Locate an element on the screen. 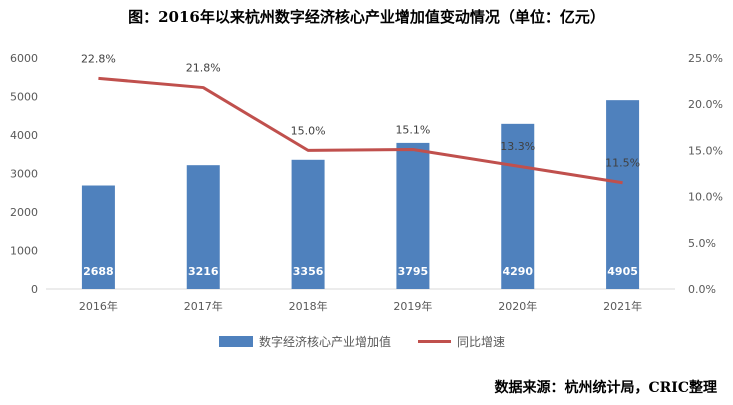 The width and height of the screenshot is (733, 405). y-right-tick-label: 10.0% is located at coordinates (705, 197).